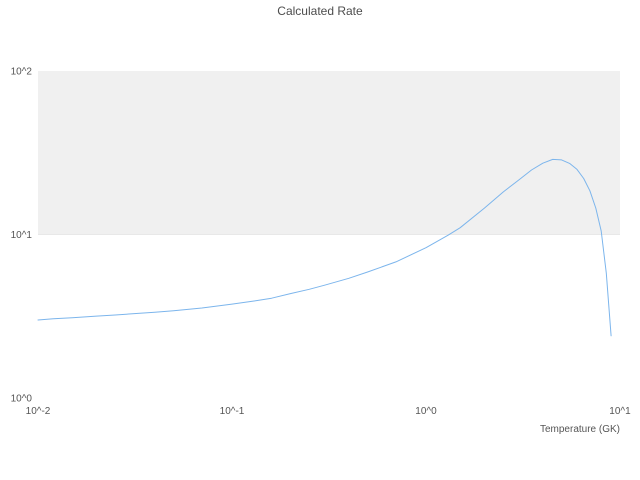 The height and width of the screenshot is (480, 640). Describe the element at coordinates (320, 11) in the screenshot. I see `chart-title: Calculated Rate` at that location.